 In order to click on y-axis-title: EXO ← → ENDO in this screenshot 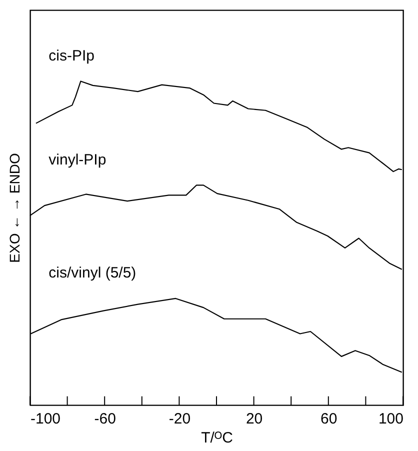, I will do `click(14, 208)`.